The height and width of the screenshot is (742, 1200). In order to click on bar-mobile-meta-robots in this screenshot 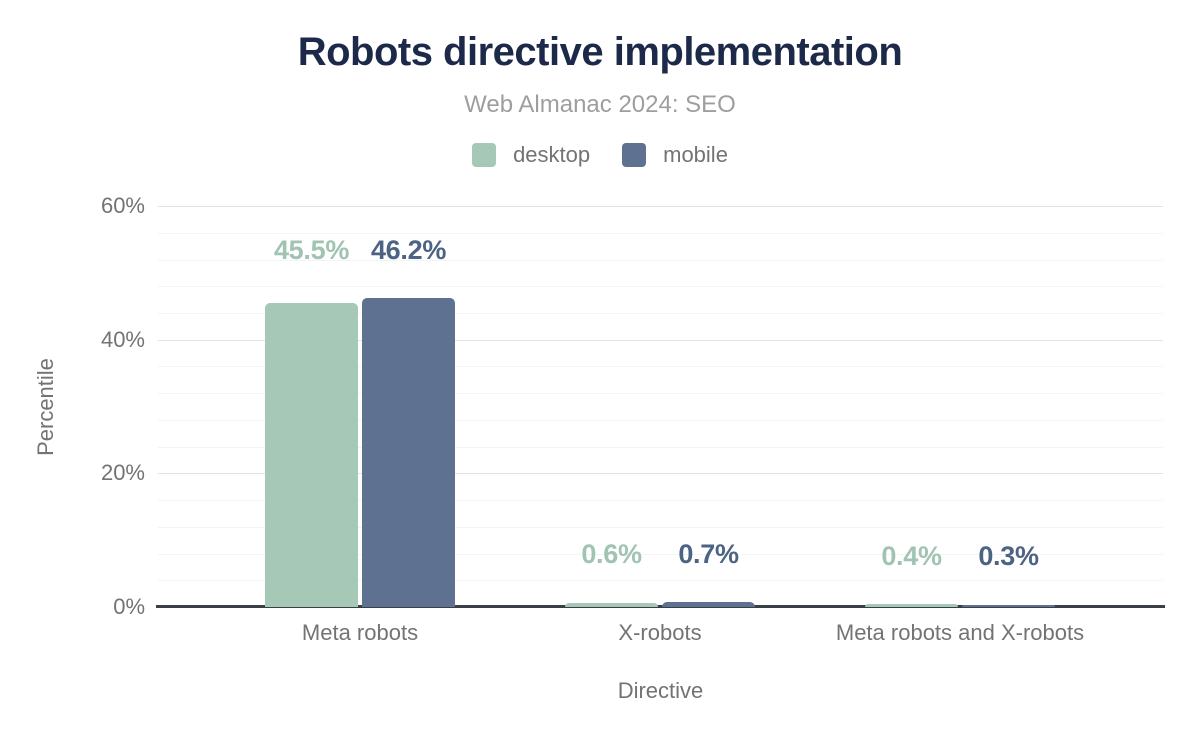, I will do `click(408, 452)`.